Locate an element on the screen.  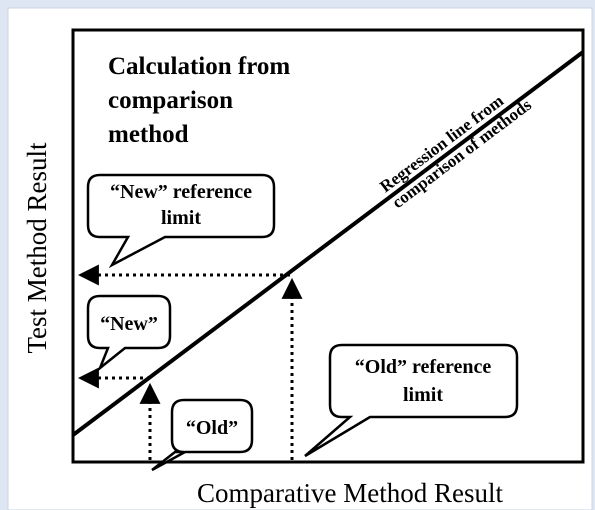
guides is located at coordinates (190, 362).